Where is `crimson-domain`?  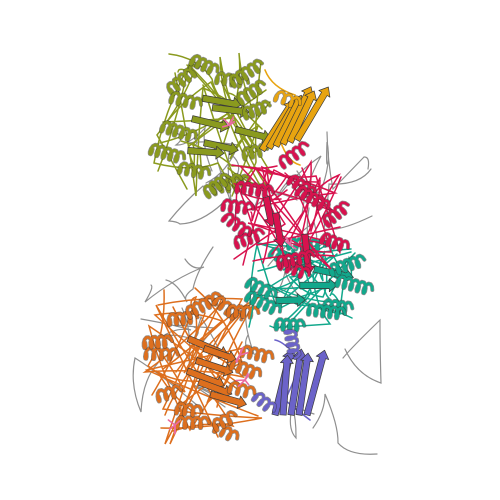
crimson-domain is located at coordinates (285, 210).